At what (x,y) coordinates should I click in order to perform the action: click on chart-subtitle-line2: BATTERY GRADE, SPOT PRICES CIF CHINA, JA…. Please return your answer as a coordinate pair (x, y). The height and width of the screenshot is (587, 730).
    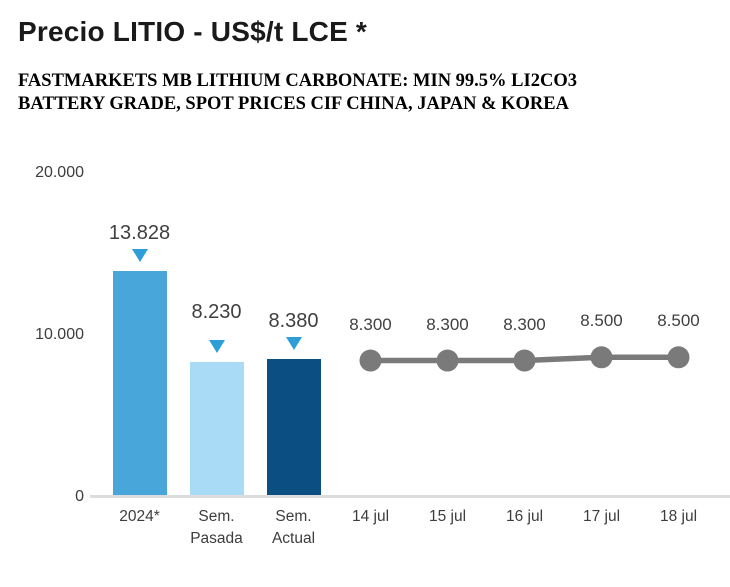
    Looking at the image, I should click on (293, 103).